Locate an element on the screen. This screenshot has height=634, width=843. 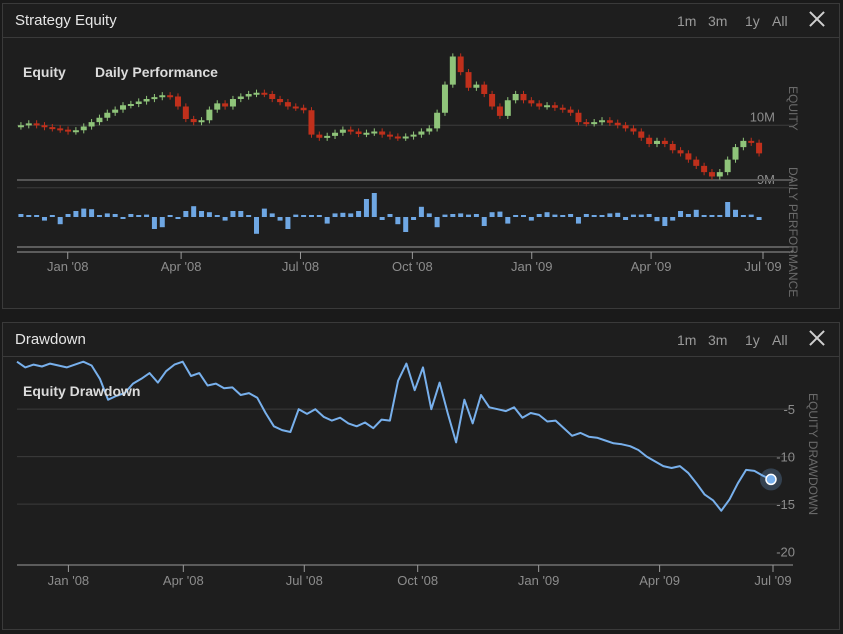
x-tick-label: Jul '08 is located at coordinates (300, 266).